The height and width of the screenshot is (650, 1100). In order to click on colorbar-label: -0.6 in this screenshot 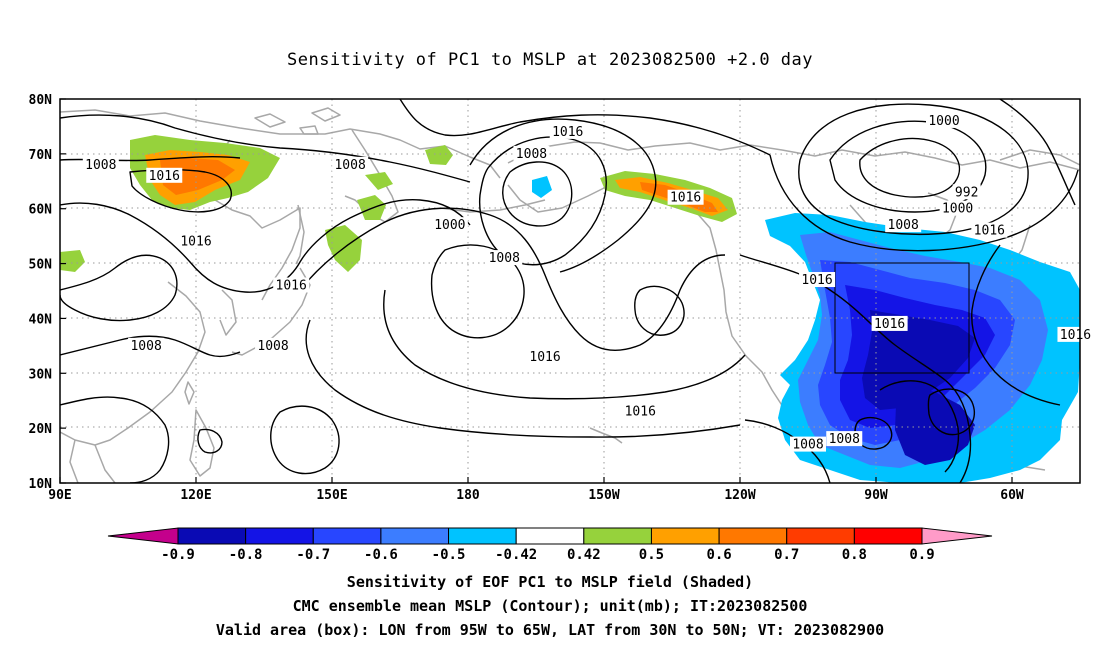, I will do `click(381, 555)`.